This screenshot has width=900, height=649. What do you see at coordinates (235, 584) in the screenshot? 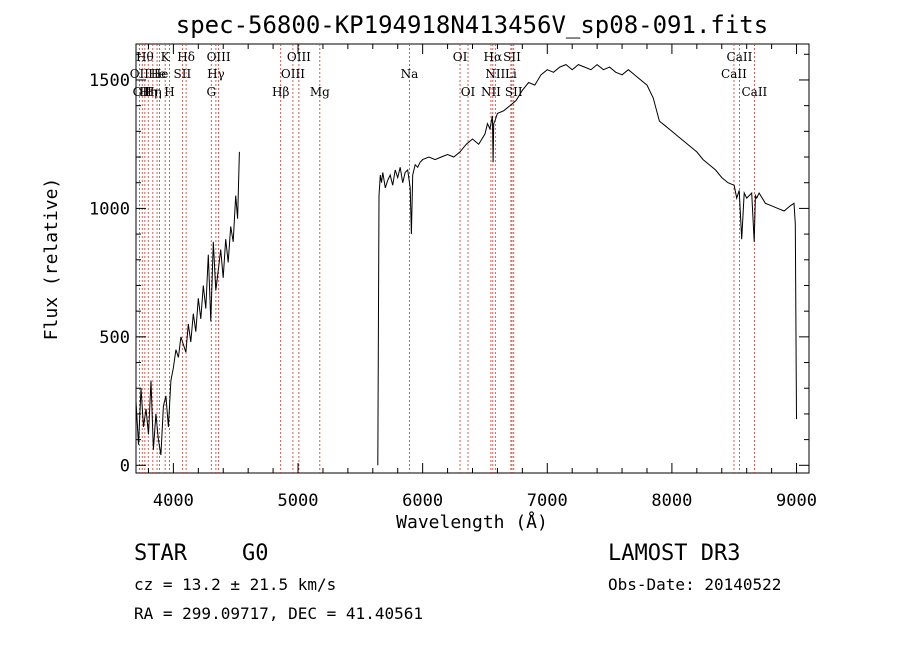
I see `redshift-info: cz = 13.2 ± 21.5 km/s` at bounding box center [235, 584].